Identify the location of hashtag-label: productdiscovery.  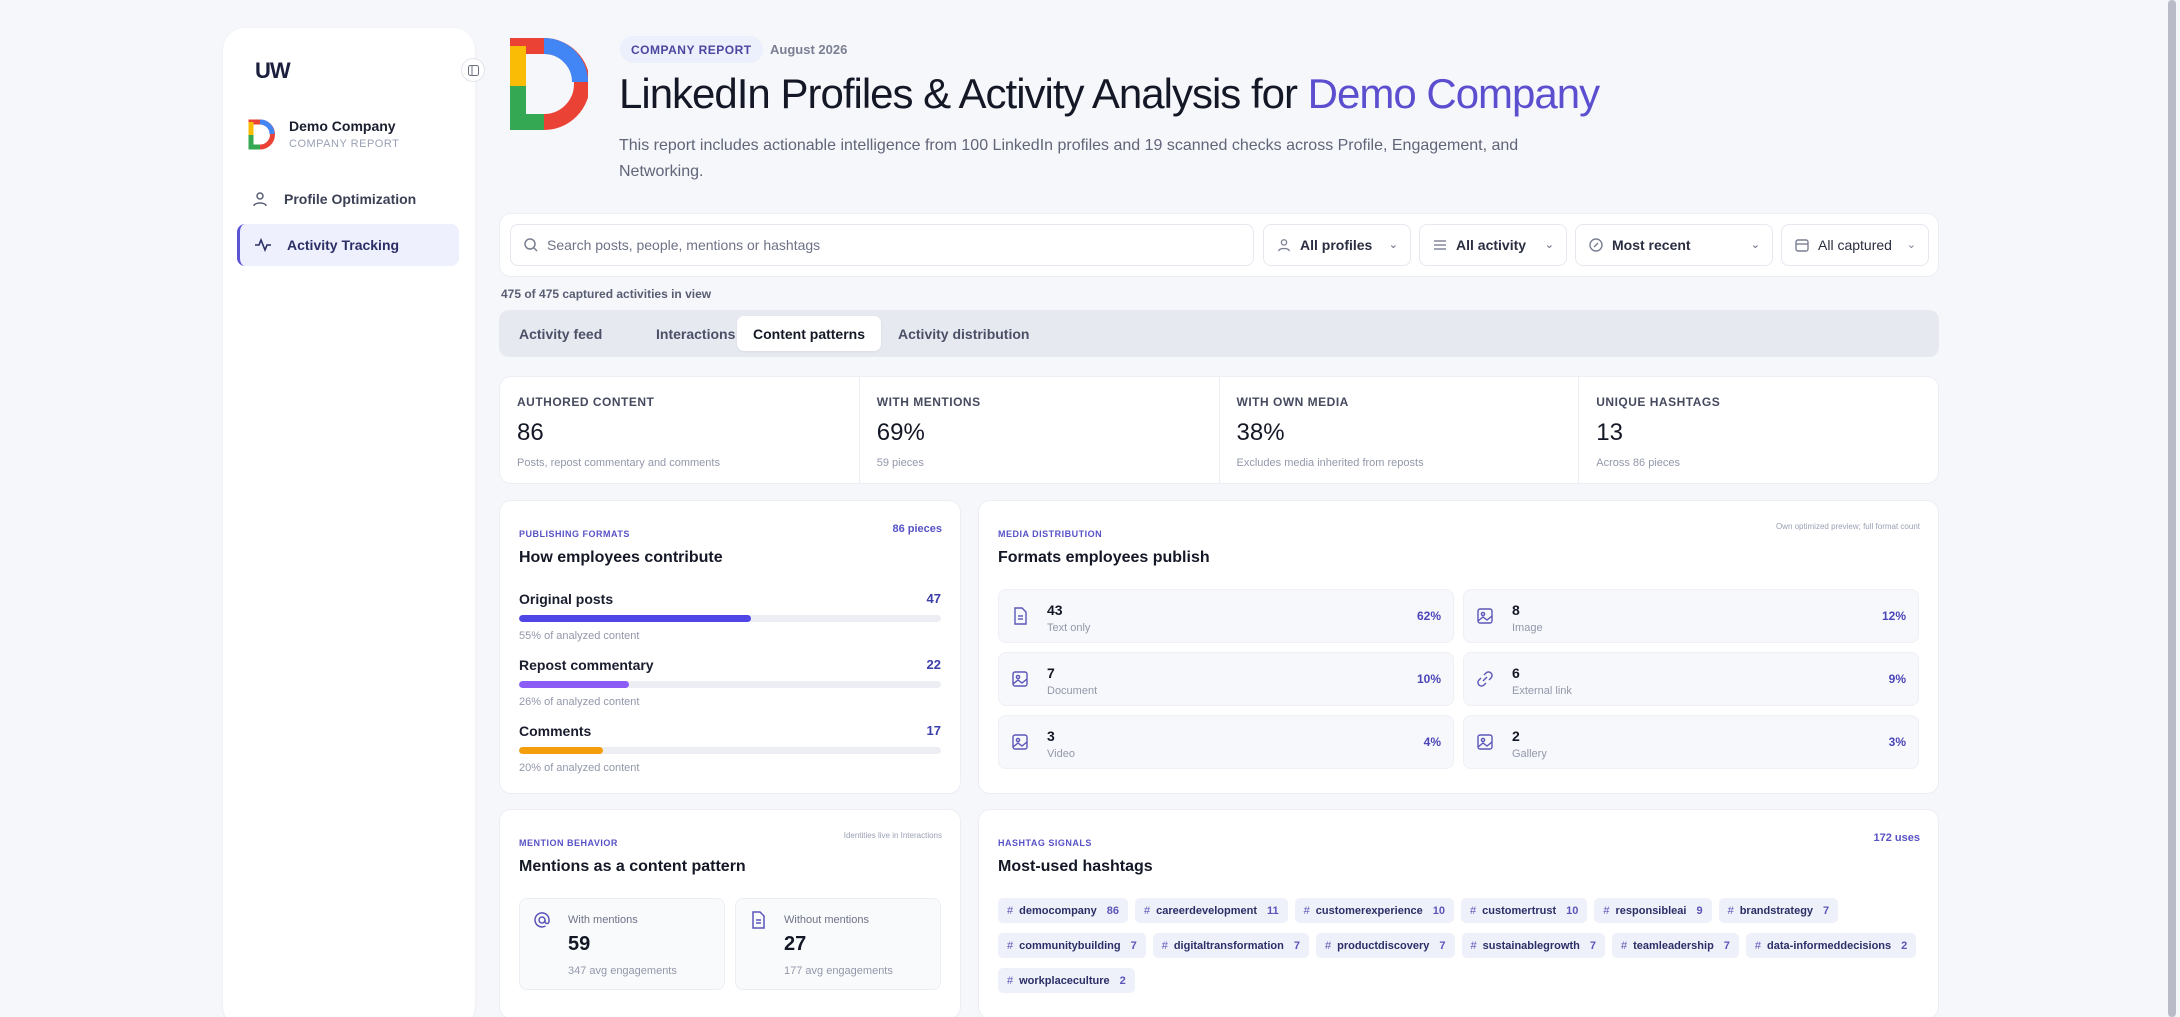
(1383, 945).